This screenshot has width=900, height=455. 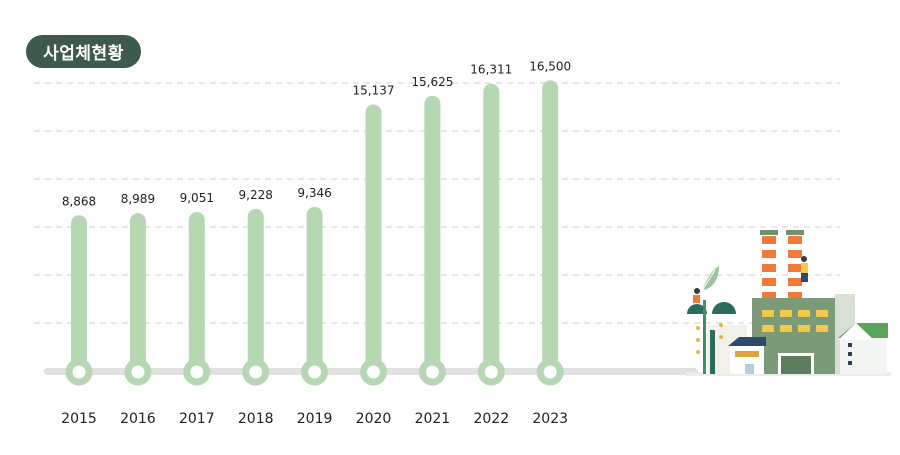 I want to click on x-tick-label-2017: 2017, so click(x=197, y=419).